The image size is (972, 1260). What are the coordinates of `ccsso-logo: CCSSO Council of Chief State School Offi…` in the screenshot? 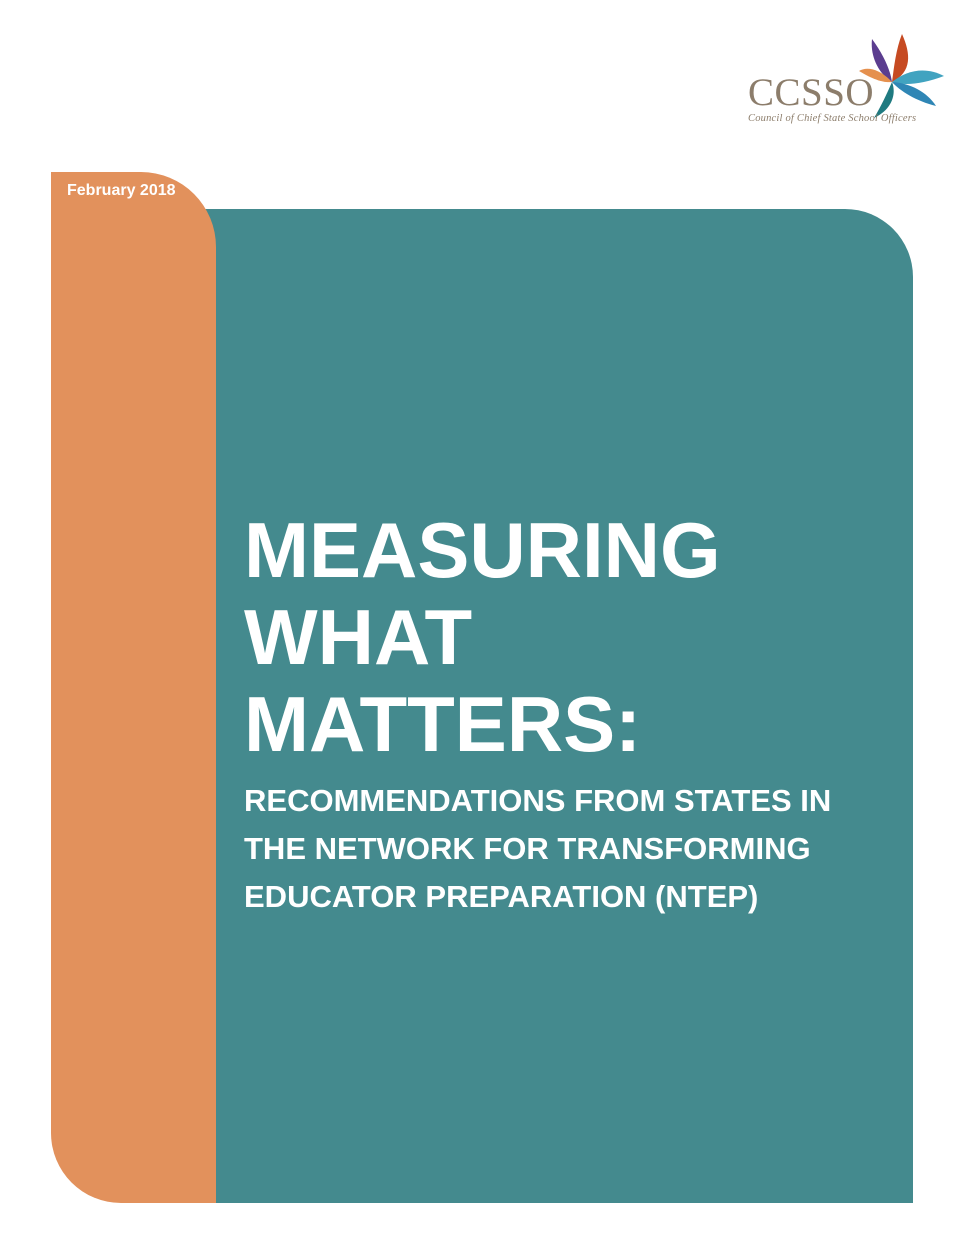 It's located at (486, 75).